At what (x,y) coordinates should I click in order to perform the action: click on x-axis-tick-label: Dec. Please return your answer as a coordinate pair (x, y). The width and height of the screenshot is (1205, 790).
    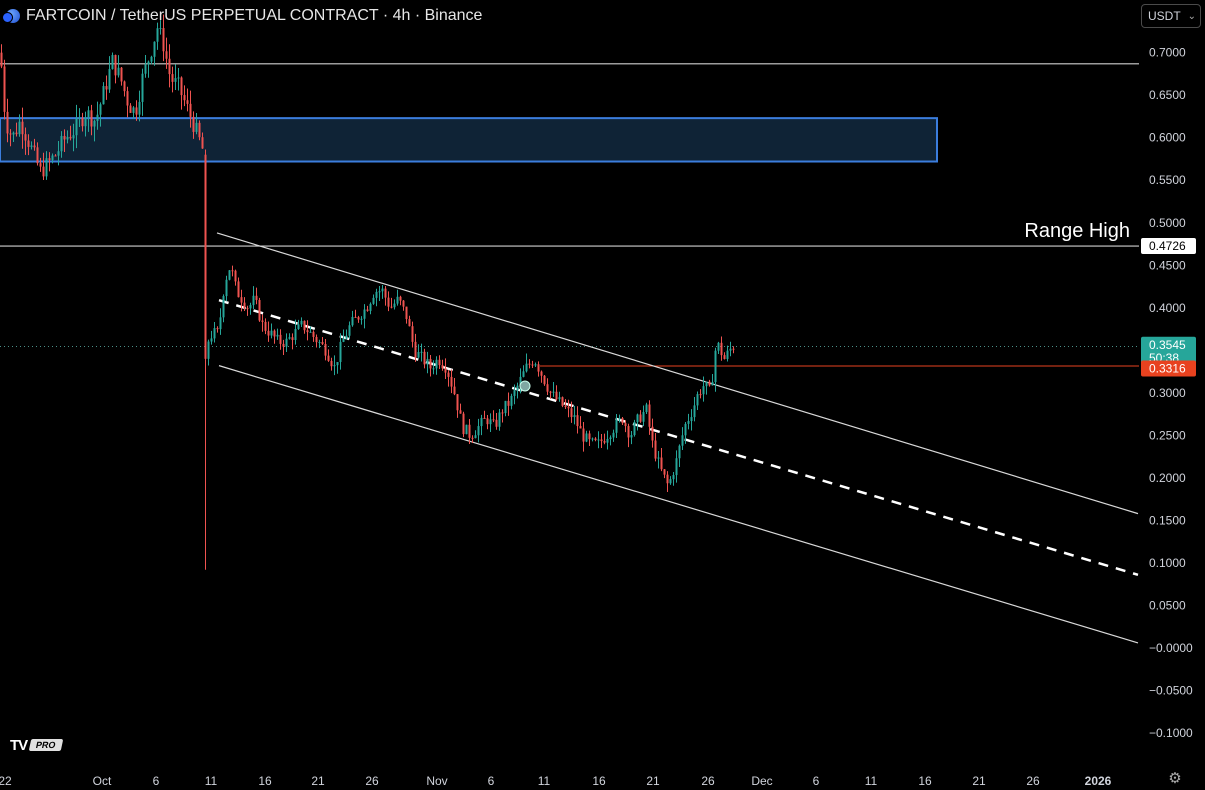
    Looking at the image, I should click on (761, 781).